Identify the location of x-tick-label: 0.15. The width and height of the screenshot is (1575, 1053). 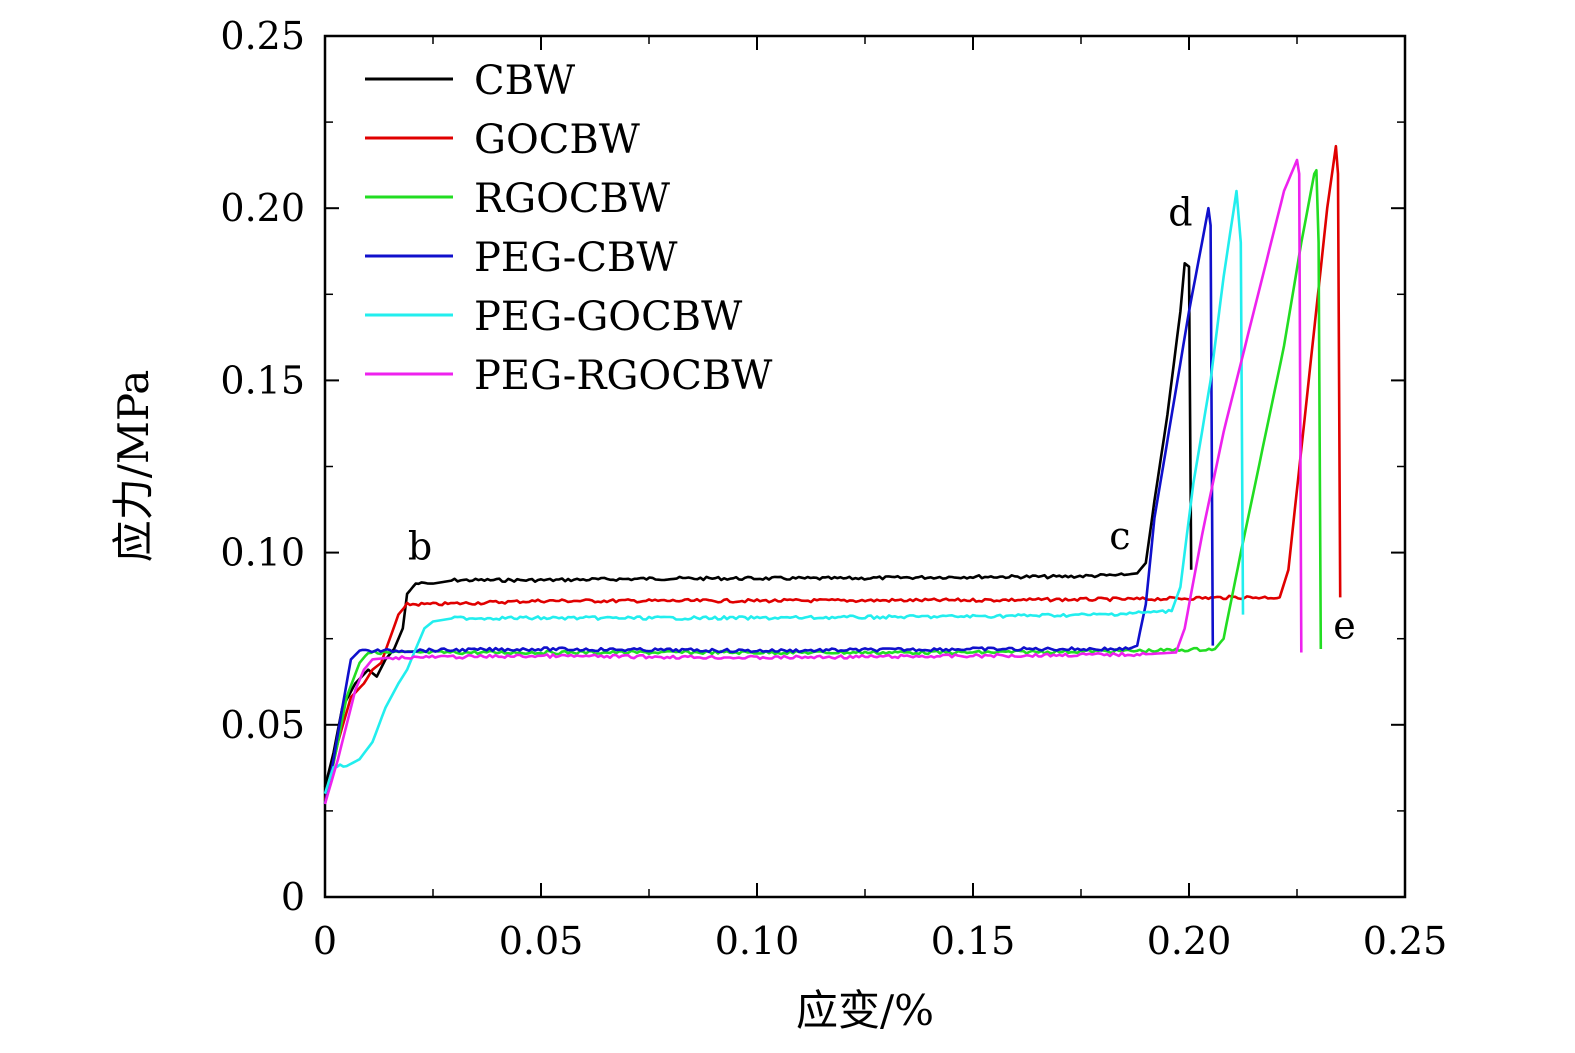
(973, 941).